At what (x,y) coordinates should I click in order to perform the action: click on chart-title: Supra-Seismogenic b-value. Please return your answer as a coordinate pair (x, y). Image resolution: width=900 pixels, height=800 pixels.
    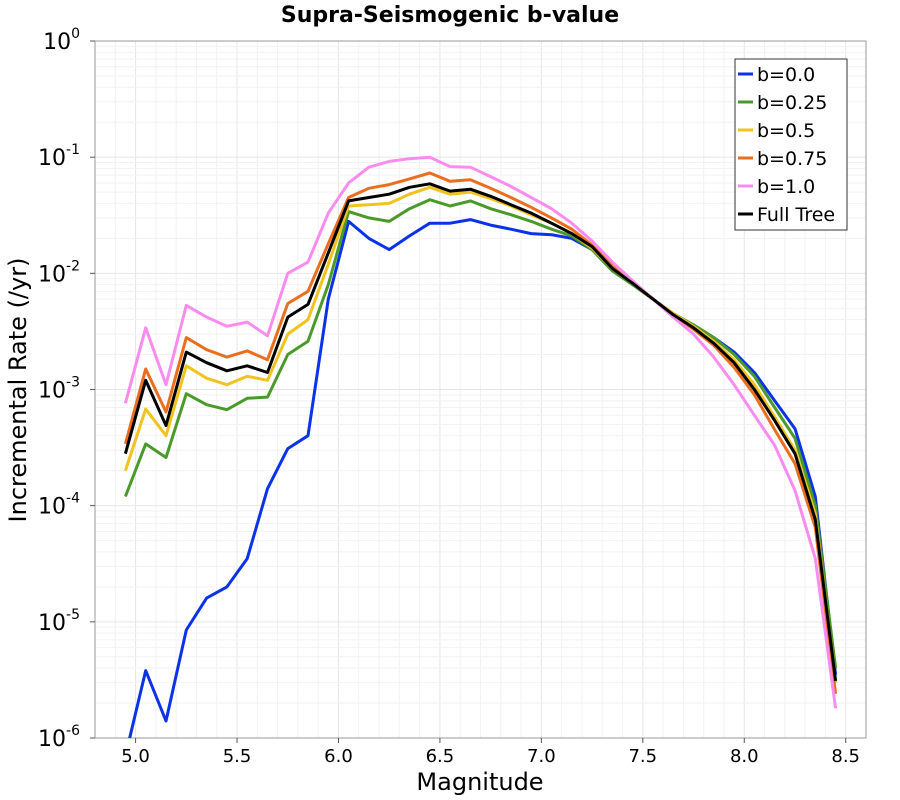
    Looking at the image, I should click on (450, 15).